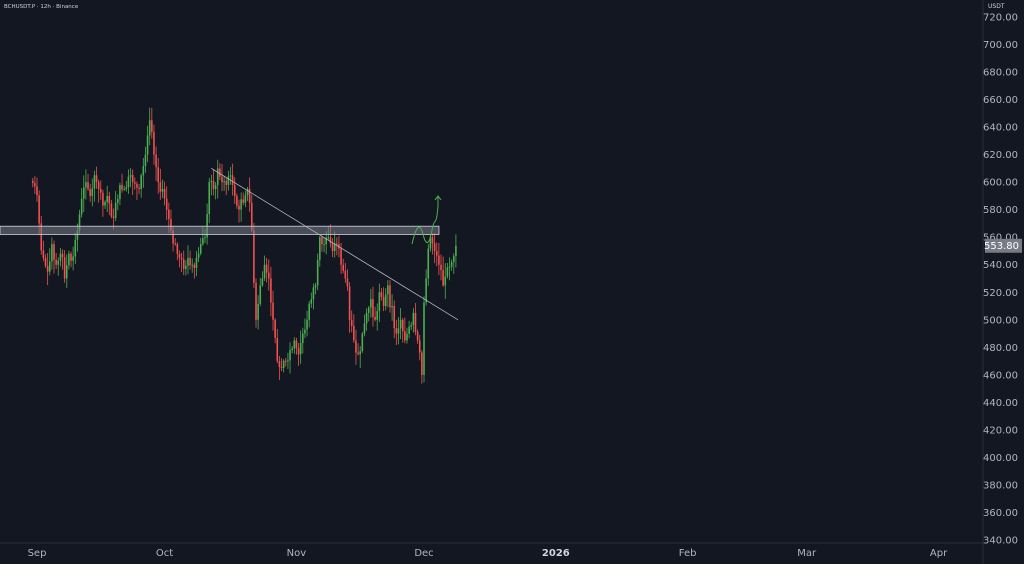 This screenshot has width=1024, height=564. Describe the element at coordinates (425, 220) in the screenshot. I see `projection-path` at that location.